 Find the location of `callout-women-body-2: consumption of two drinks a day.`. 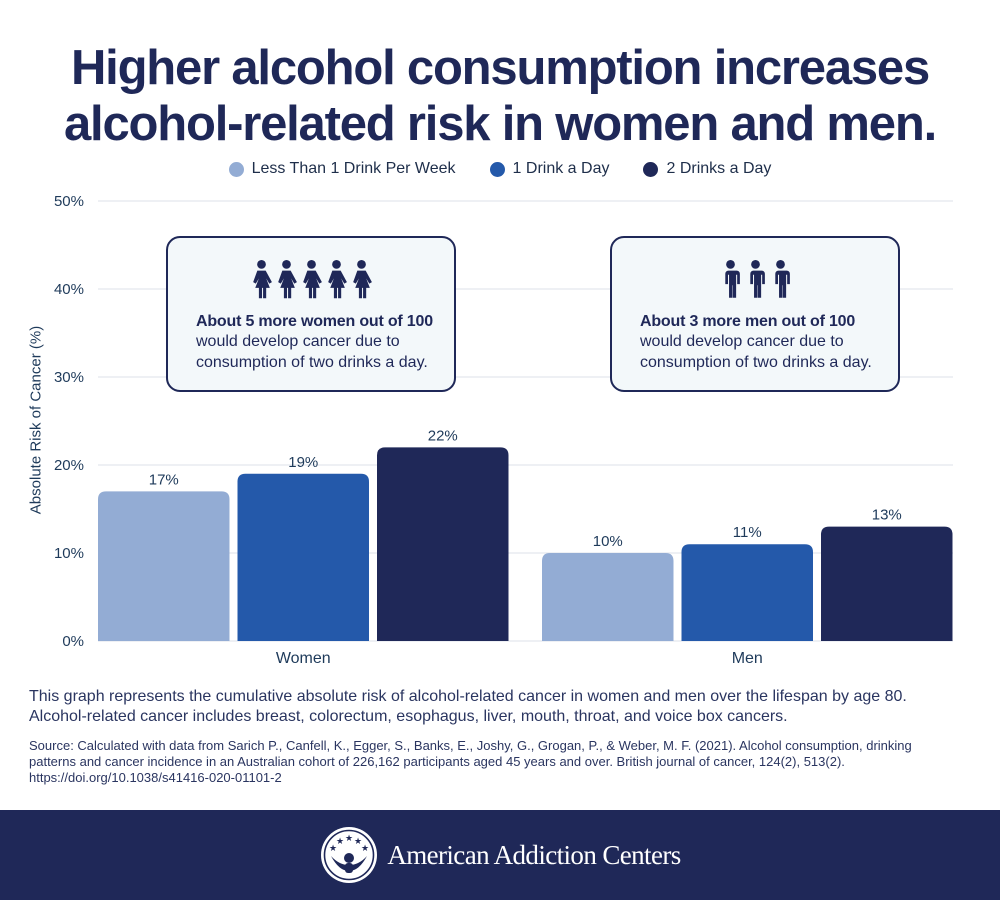

callout-women-body-2: consumption of two drinks a day. is located at coordinates (312, 362).